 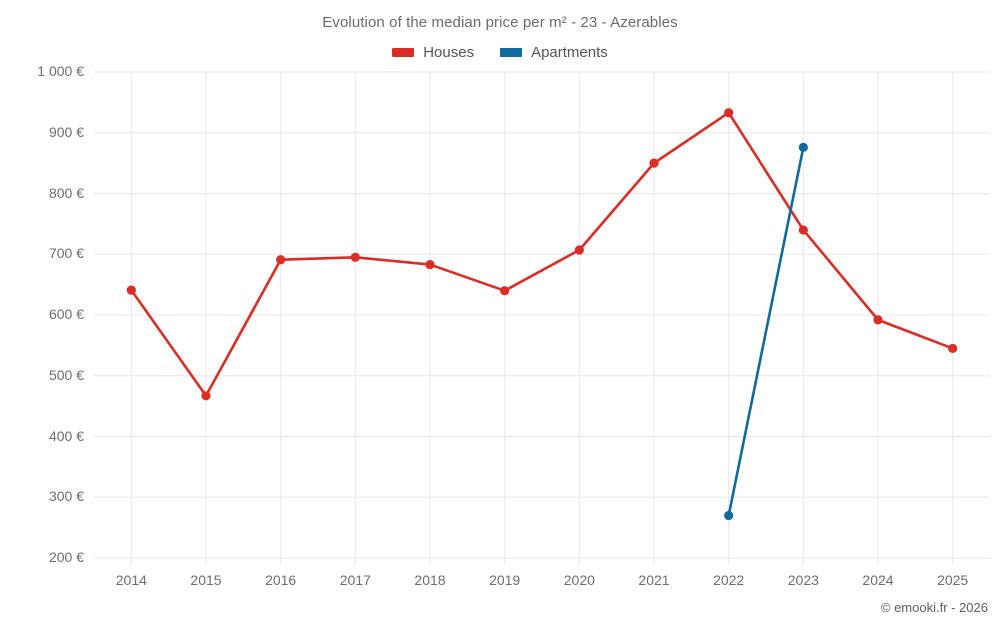 I want to click on y-tick-label: 400 €, so click(x=66, y=435).